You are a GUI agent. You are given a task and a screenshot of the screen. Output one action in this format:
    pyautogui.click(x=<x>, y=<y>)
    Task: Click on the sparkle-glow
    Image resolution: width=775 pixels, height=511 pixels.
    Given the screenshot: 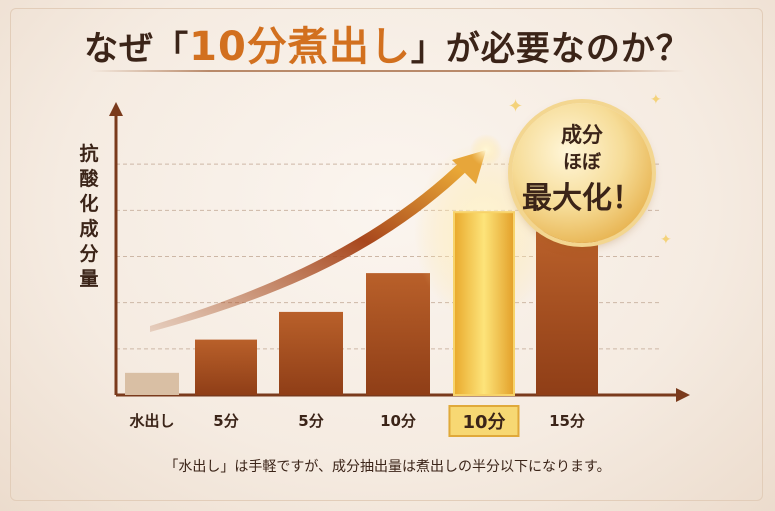 What is the action you would take?
    pyautogui.click(x=486, y=150)
    